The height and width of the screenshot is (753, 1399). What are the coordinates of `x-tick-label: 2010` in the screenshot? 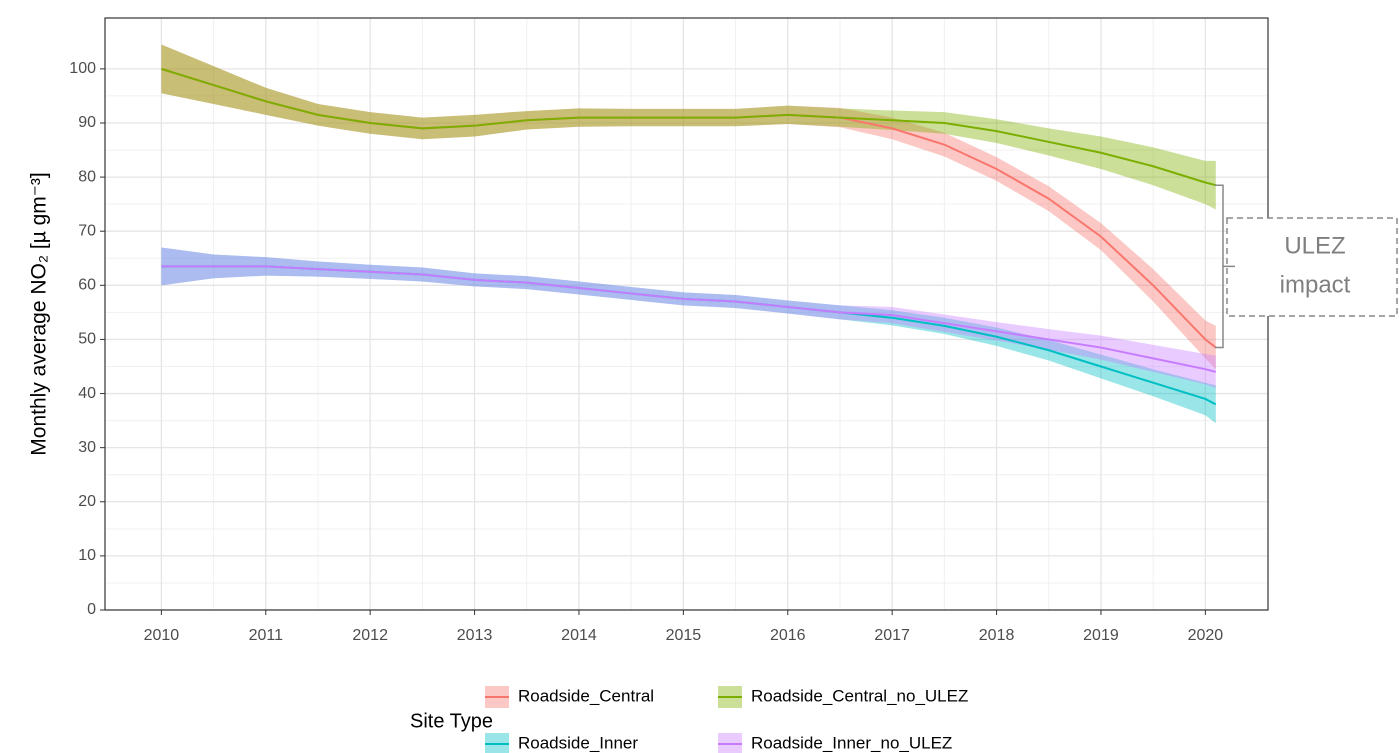 It's located at (162, 635).